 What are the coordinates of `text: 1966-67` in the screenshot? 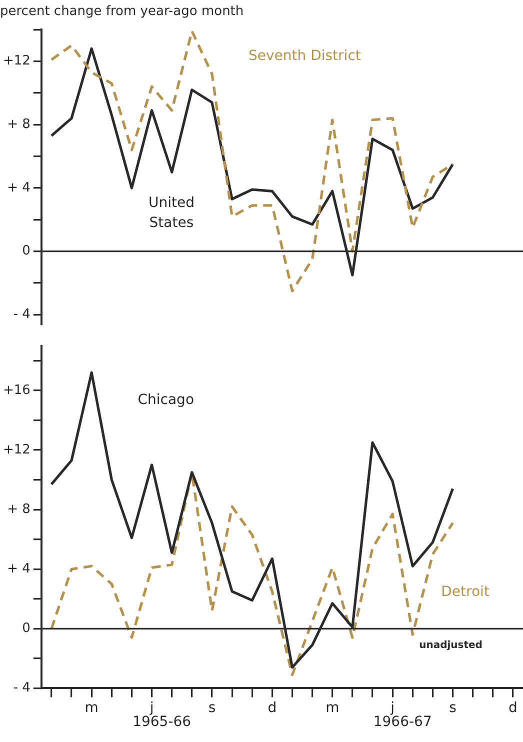 It's located at (402, 722).